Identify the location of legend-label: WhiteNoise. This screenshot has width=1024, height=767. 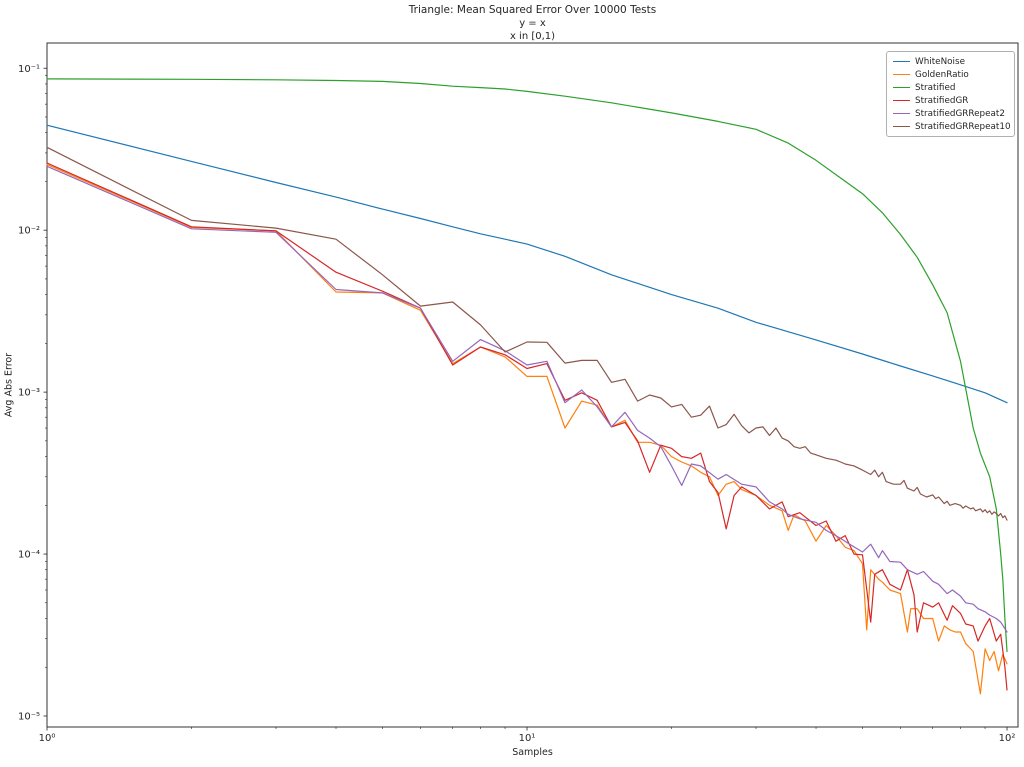
(940, 61).